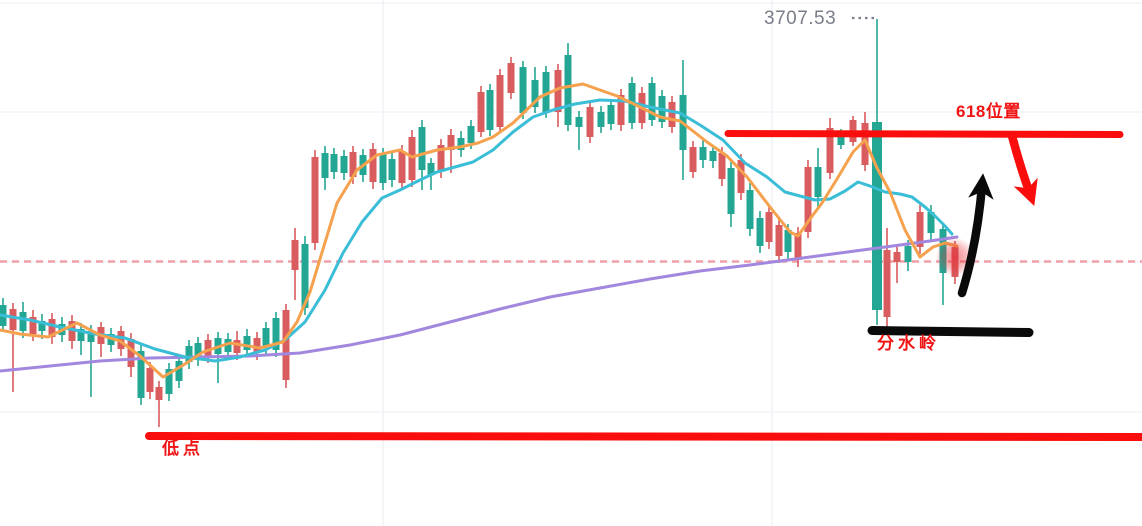 This screenshot has height=526, width=1142. What do you see at coordinates (908, 343) in the screenshot?
I see `watershed-label: 分水岭` at bounding box center [908, 343].